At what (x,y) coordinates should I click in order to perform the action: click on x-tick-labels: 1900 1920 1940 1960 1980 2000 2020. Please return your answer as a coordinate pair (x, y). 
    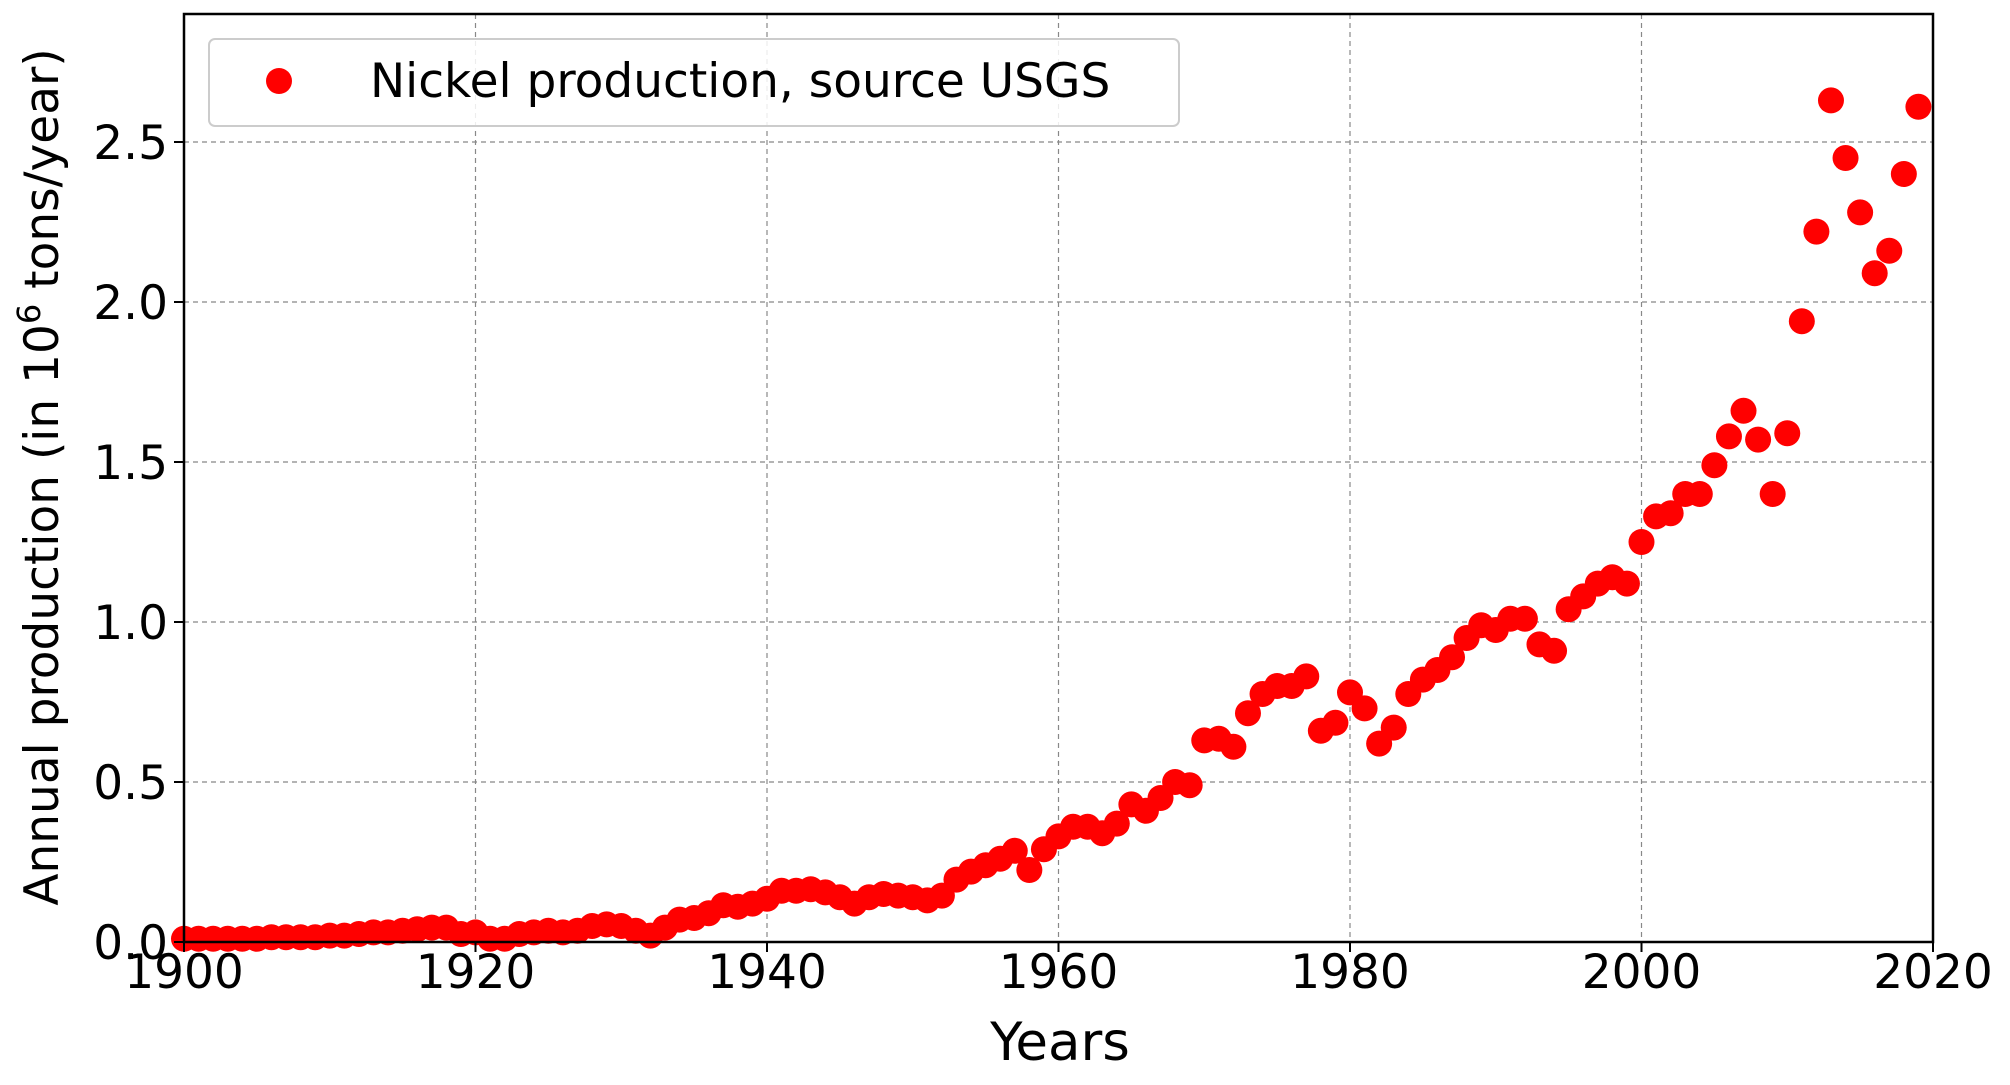
    Looking at the image, I should click on (1058, 972).